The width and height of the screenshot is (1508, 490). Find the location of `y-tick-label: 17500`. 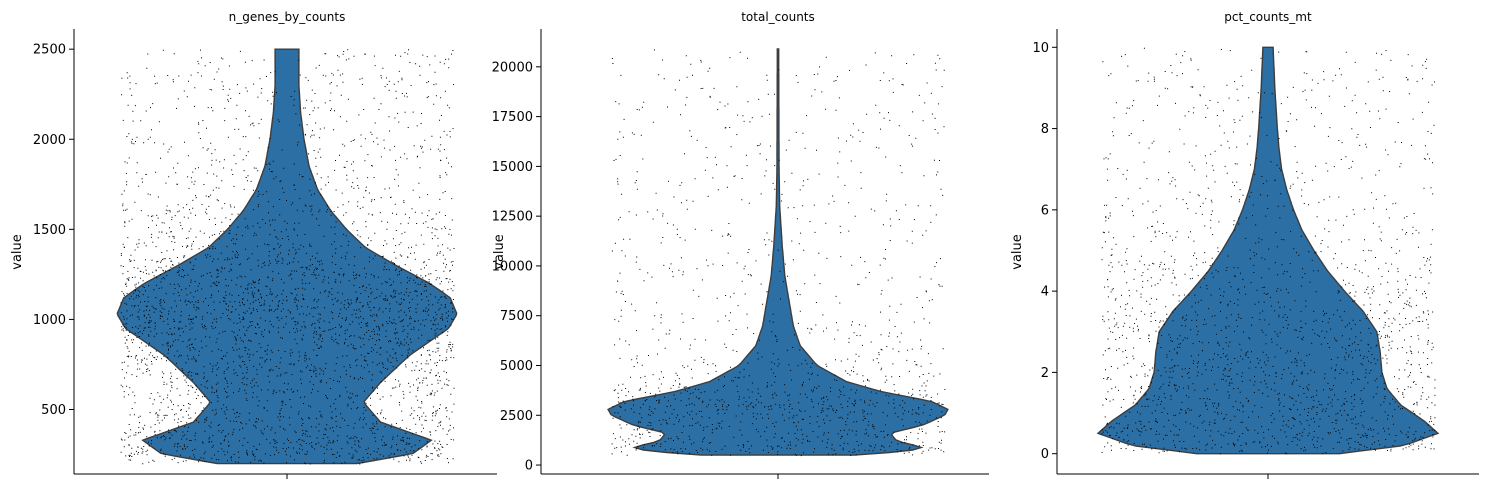

y-tick-label: 17500 is located at coordinates (512, 117).